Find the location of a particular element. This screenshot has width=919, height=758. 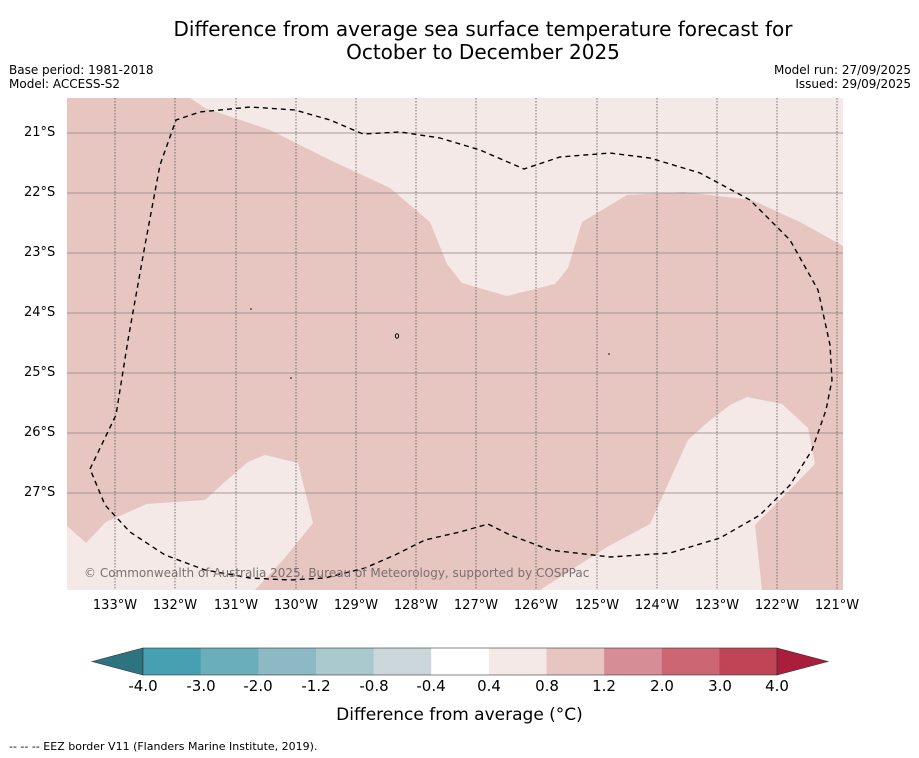

lat-label-26s: 26°S is located at coordinates (40, 432).